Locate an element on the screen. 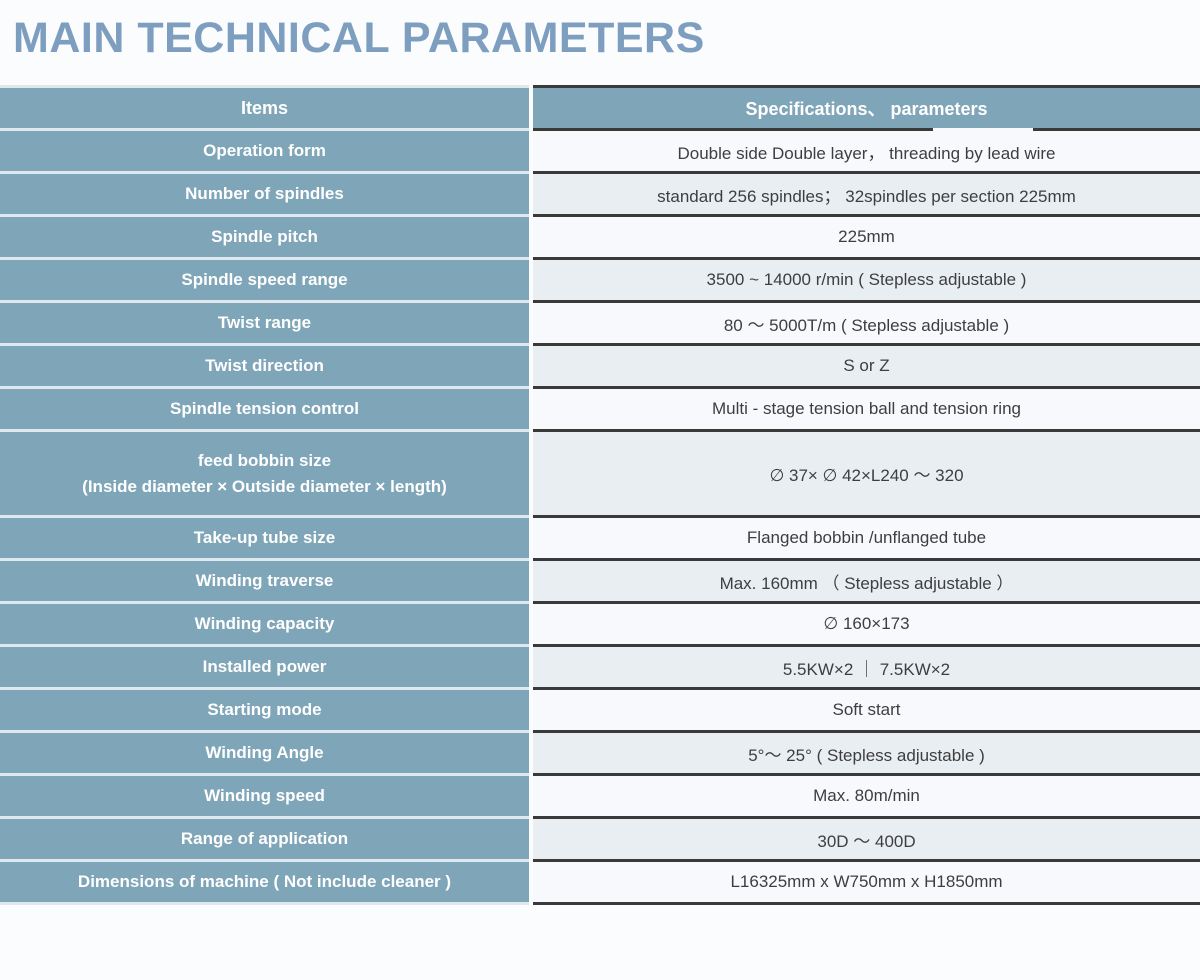 The height and width of the screenshot is (980, 1200). item-label-take-up-tube-size: Take-up tube size is located at coordinates (264, 538).